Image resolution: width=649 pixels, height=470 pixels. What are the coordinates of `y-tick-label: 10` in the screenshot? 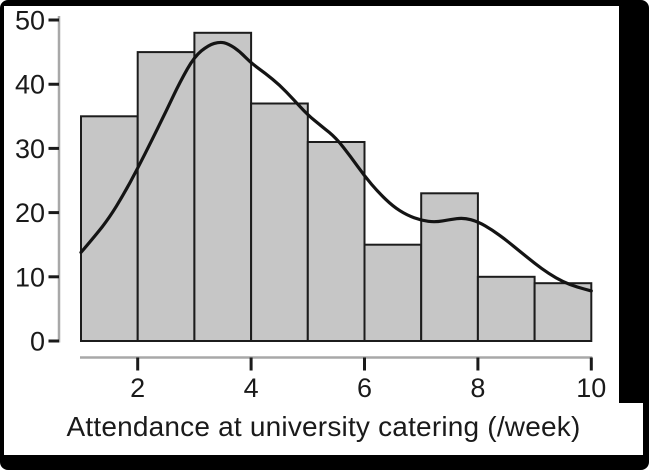 It's located at (30, 277).